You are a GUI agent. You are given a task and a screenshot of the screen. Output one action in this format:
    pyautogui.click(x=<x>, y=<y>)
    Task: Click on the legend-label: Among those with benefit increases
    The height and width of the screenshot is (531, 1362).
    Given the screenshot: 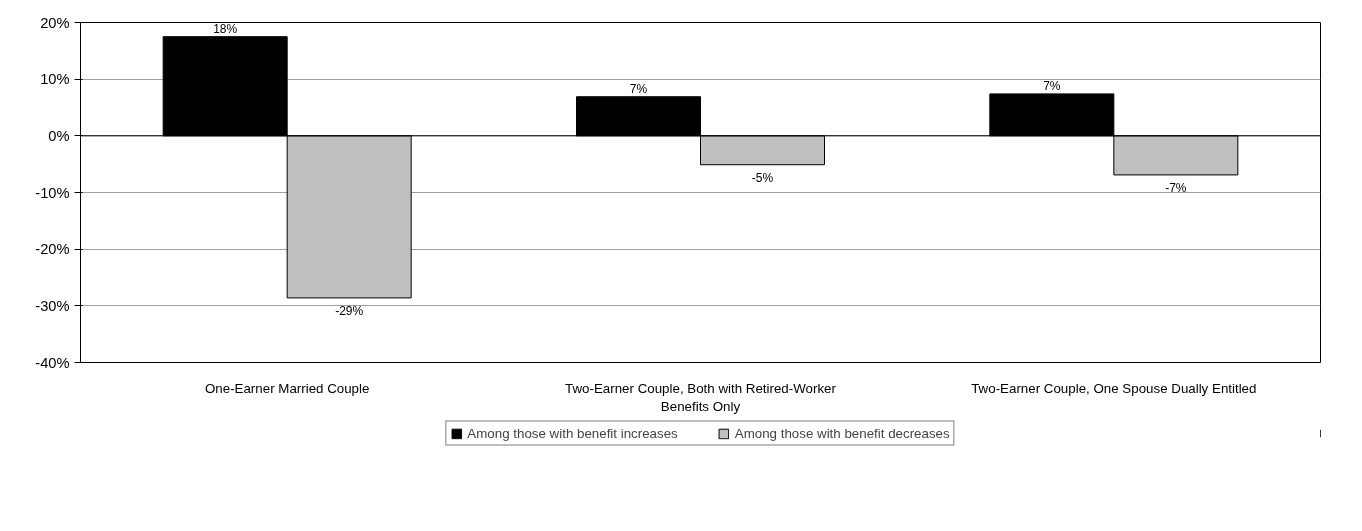 What is the action you would take?
    pyautogui.click(x=572, y=433)
    